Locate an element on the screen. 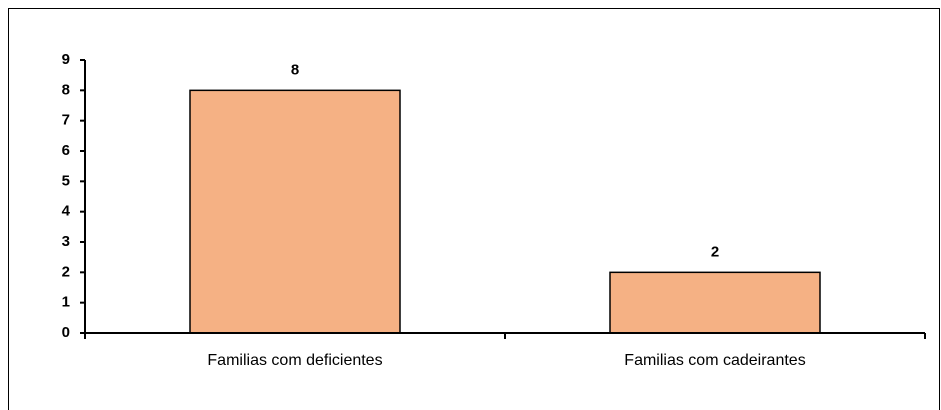 This screenshot has width=941, height=410. y-tick-label: 4 is located at coordinates (66, 211).